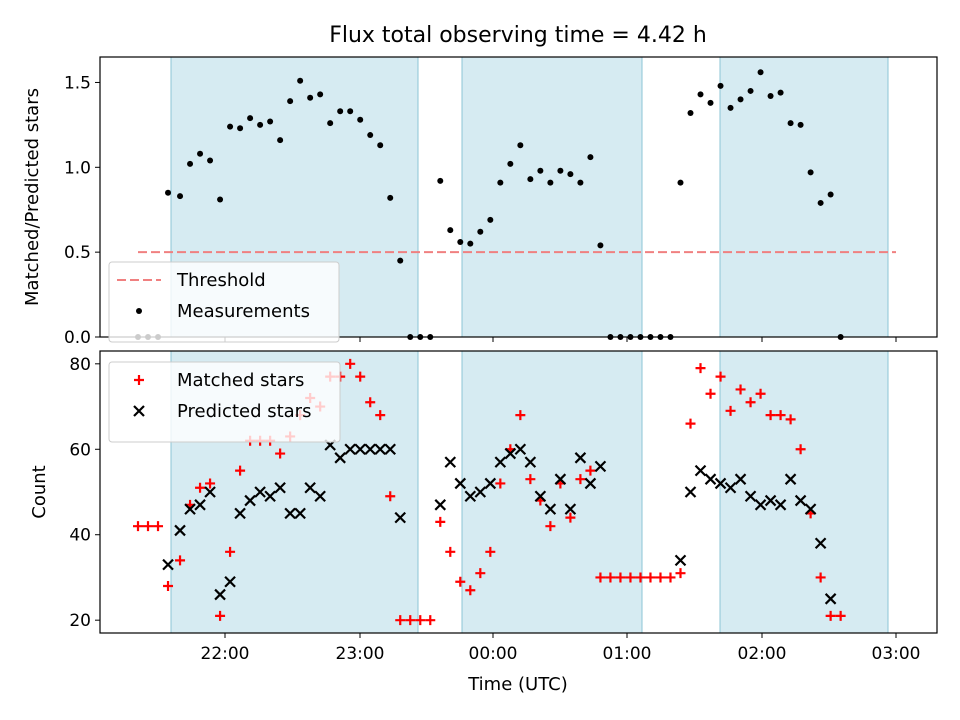 This screenshot has width=960, height=720. What do you see at coordinates (39, 491) in the screenshot?
I see `bottom-y-axis-label: Count` at bounding box center [39, 491].